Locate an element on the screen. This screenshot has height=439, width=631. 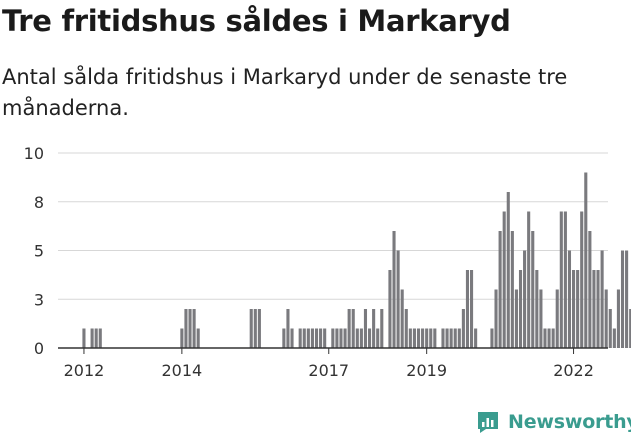
y-tick-labels: 0 3 5 8 10 is located at coordinates (34, 251).